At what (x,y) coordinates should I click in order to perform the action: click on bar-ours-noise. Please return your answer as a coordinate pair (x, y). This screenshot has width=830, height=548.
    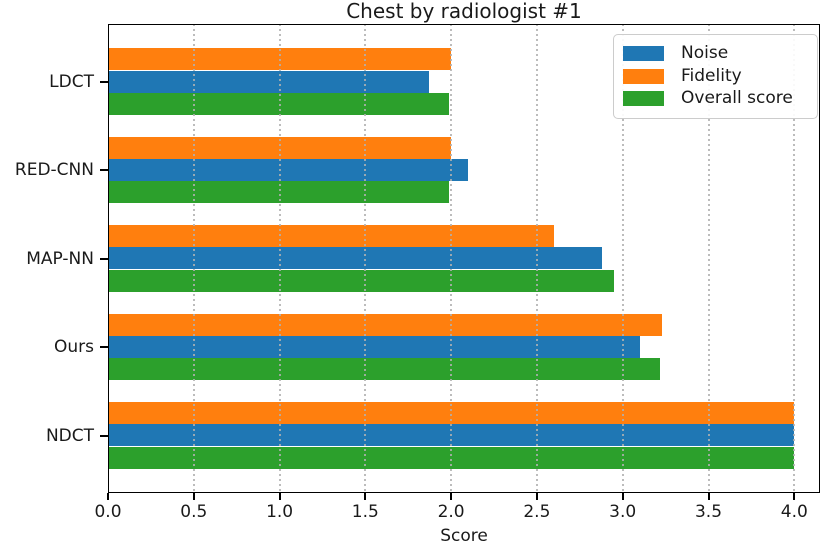
    Looking at the image, I should click on (374, 346).